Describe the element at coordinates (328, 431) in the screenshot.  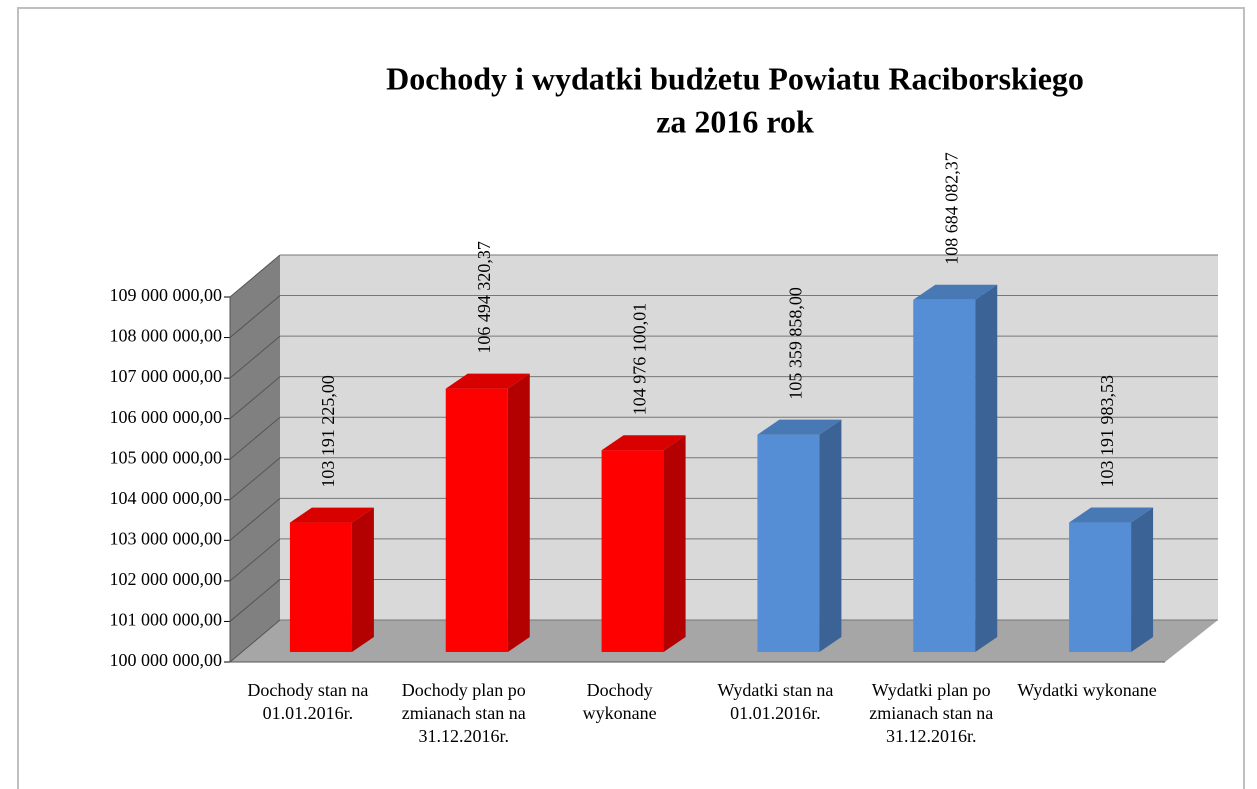
I see `value-label: 103 191 225,00` at that location.